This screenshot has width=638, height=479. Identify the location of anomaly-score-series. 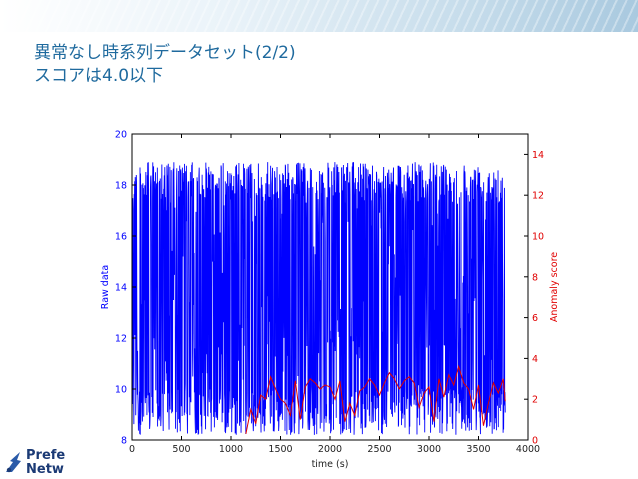
(375, 399).